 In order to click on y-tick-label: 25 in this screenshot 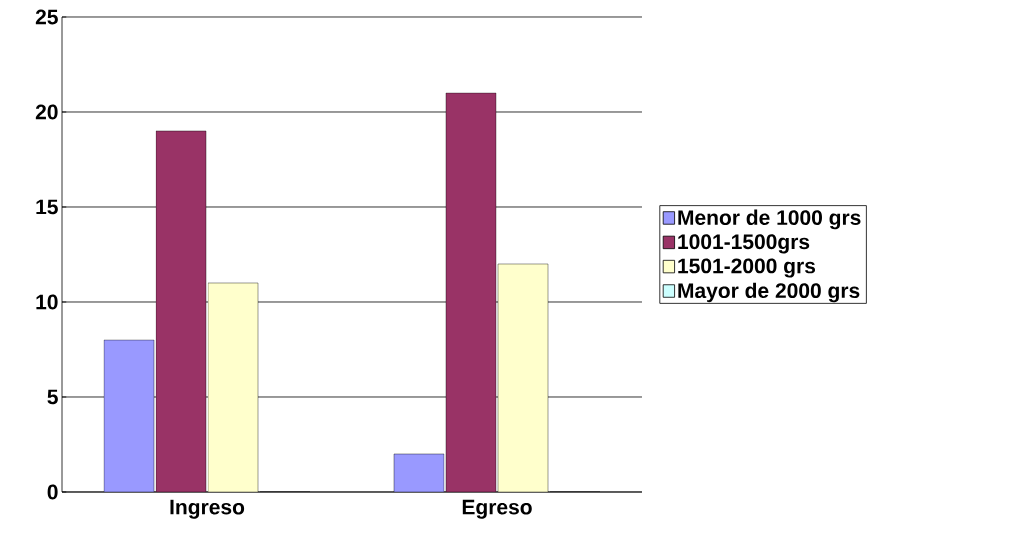, I will do `click(46, 17)`.